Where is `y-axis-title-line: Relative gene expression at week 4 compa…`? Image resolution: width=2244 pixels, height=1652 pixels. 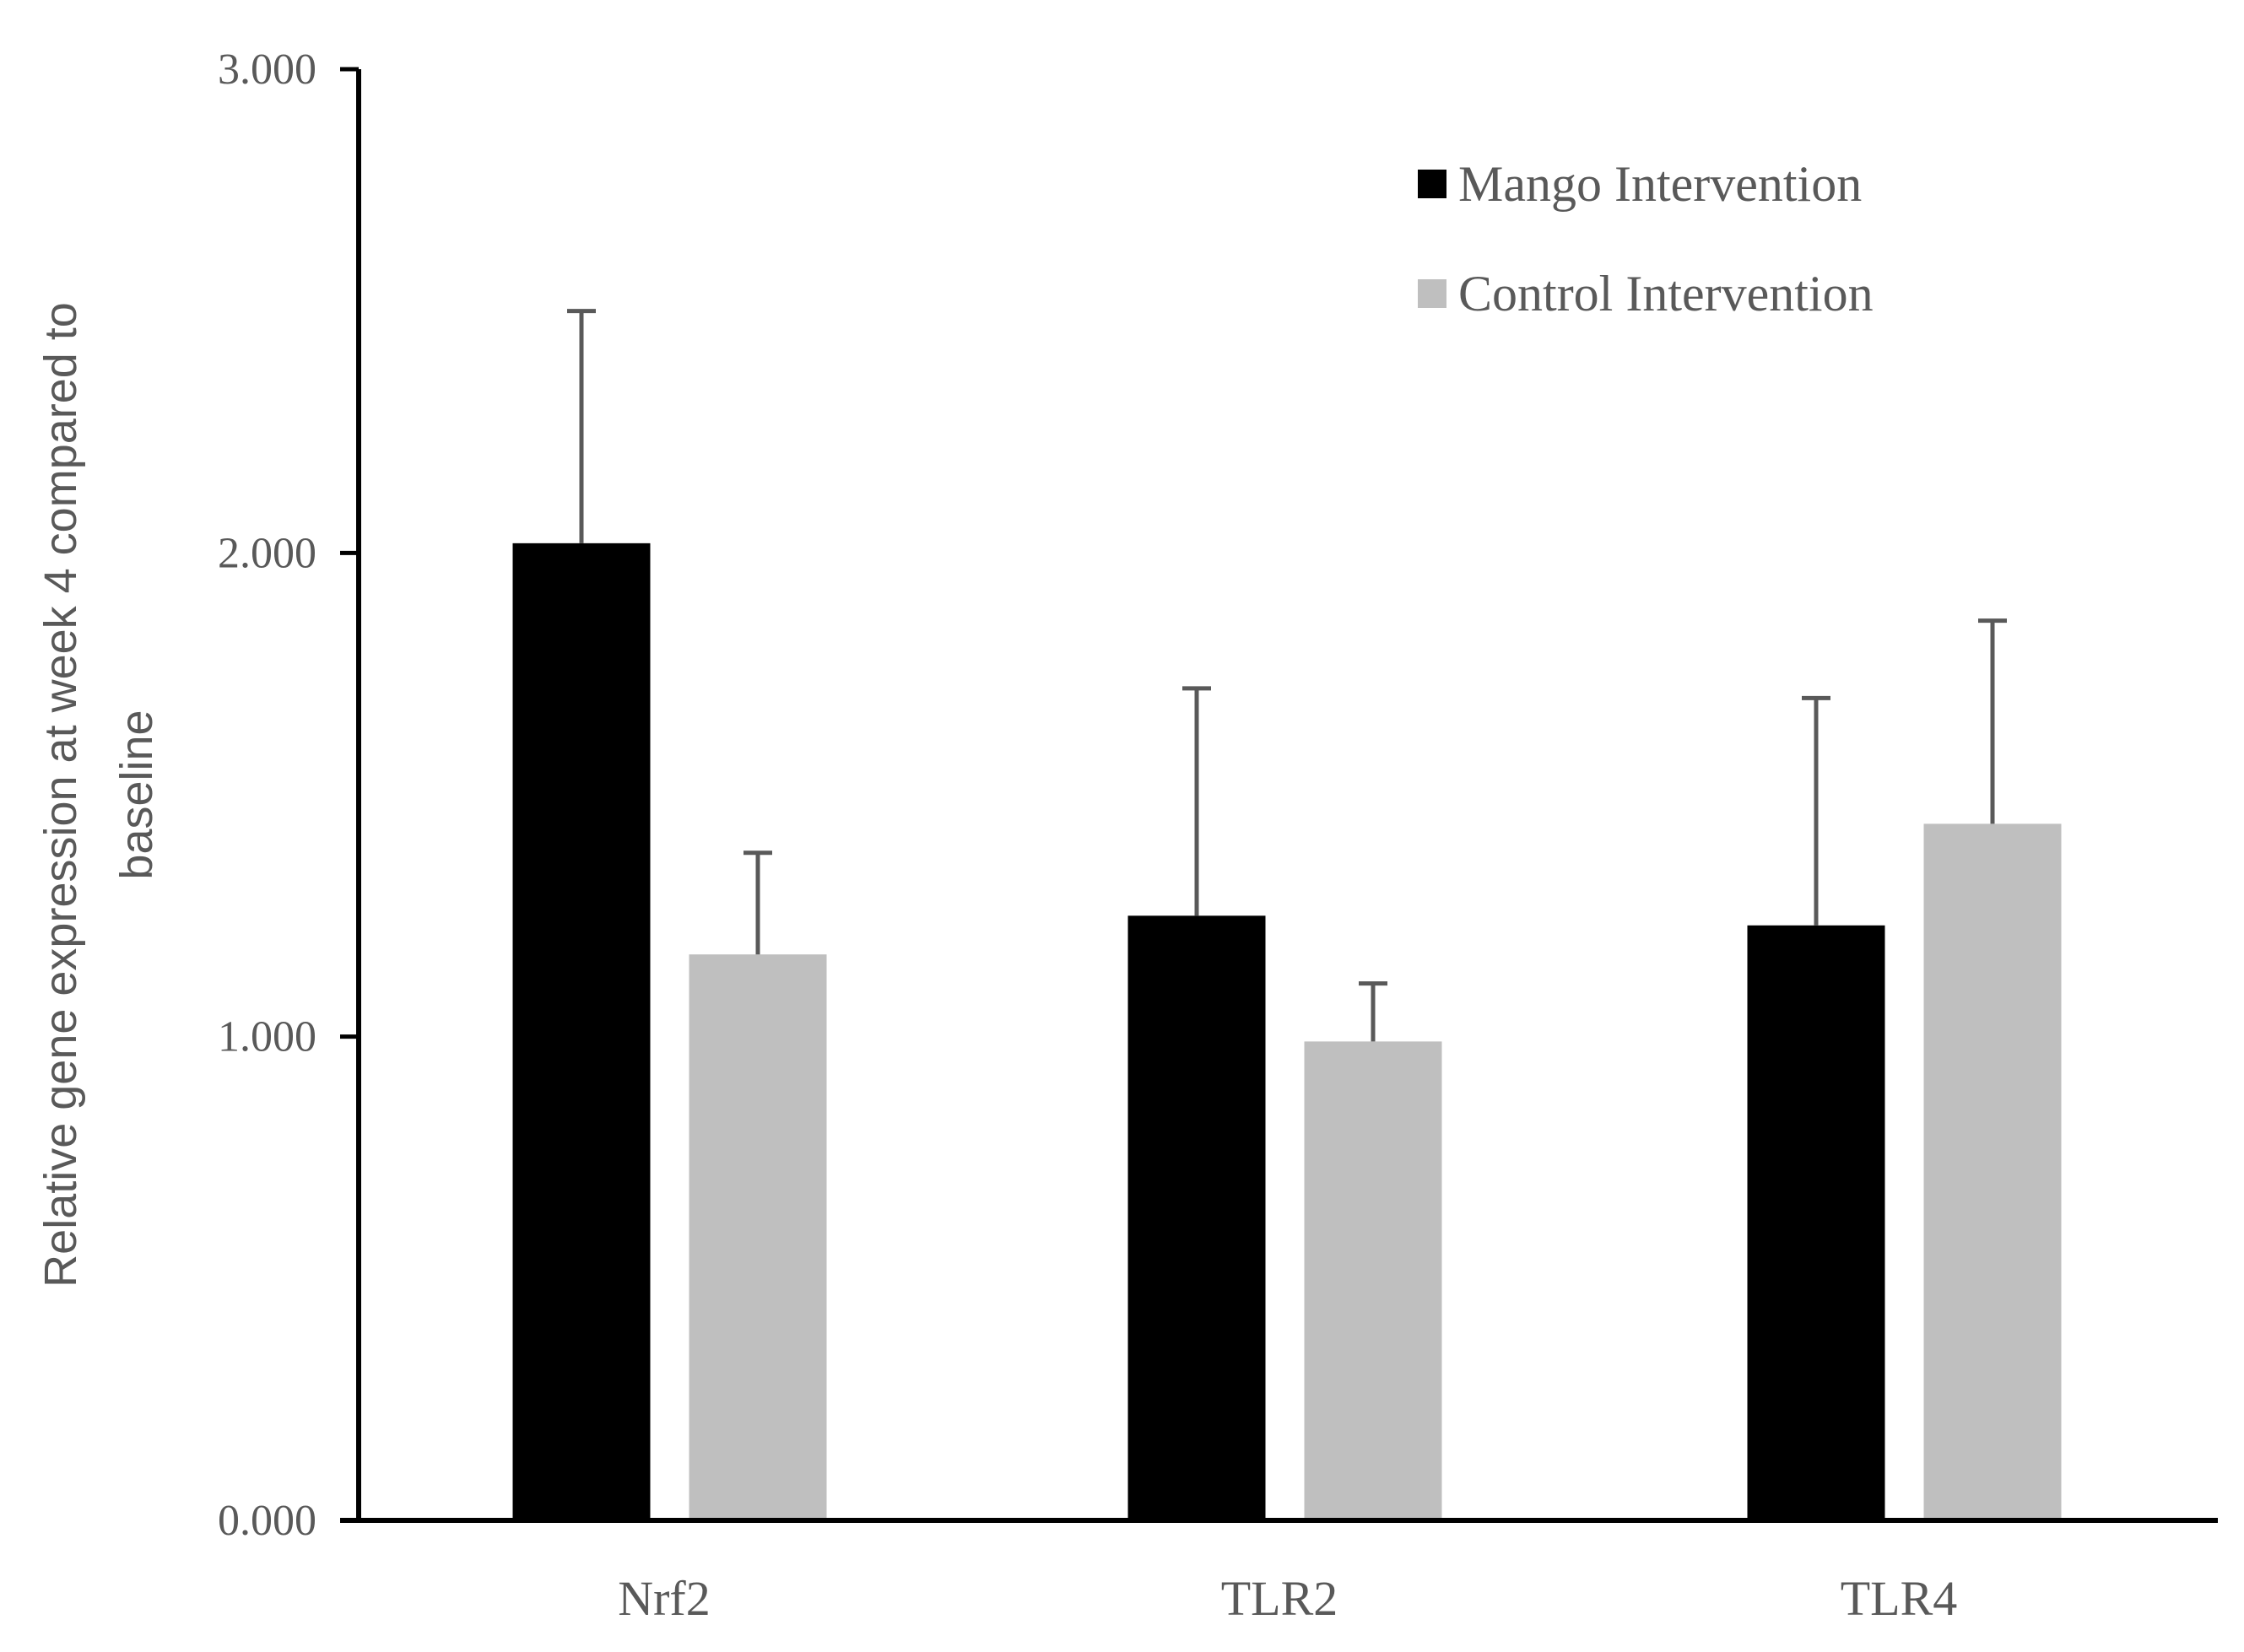 y-axis-title-line: Relative gene expression at week 4 compa… is located at coordinates (61, 795).